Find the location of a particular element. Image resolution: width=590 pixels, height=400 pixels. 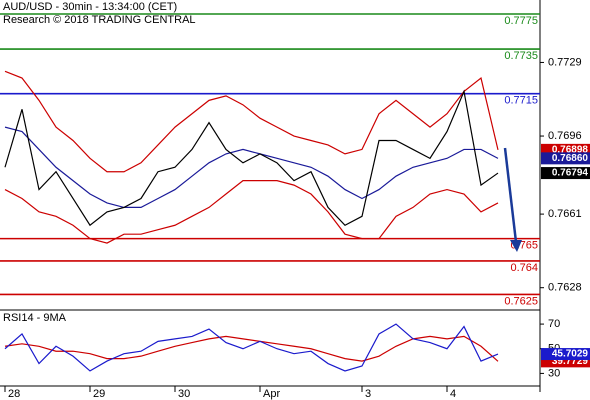

level-label: 0.7625 is located at coordinates (521, 301).